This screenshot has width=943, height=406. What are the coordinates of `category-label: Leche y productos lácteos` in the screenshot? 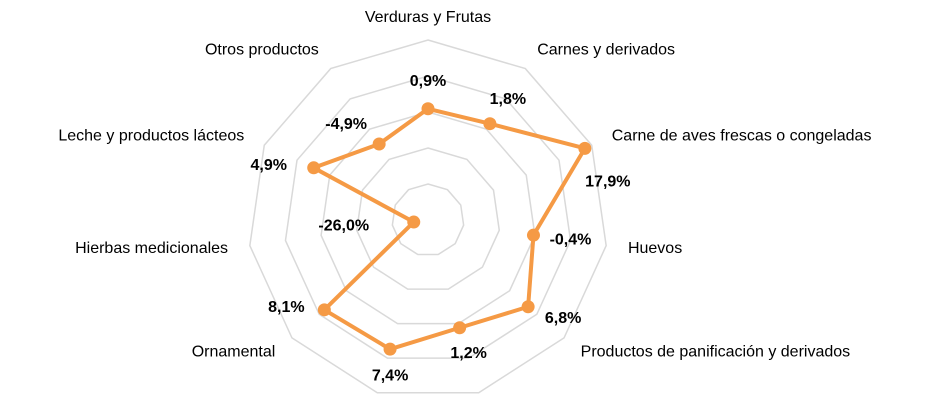 It's located at (151, 135).